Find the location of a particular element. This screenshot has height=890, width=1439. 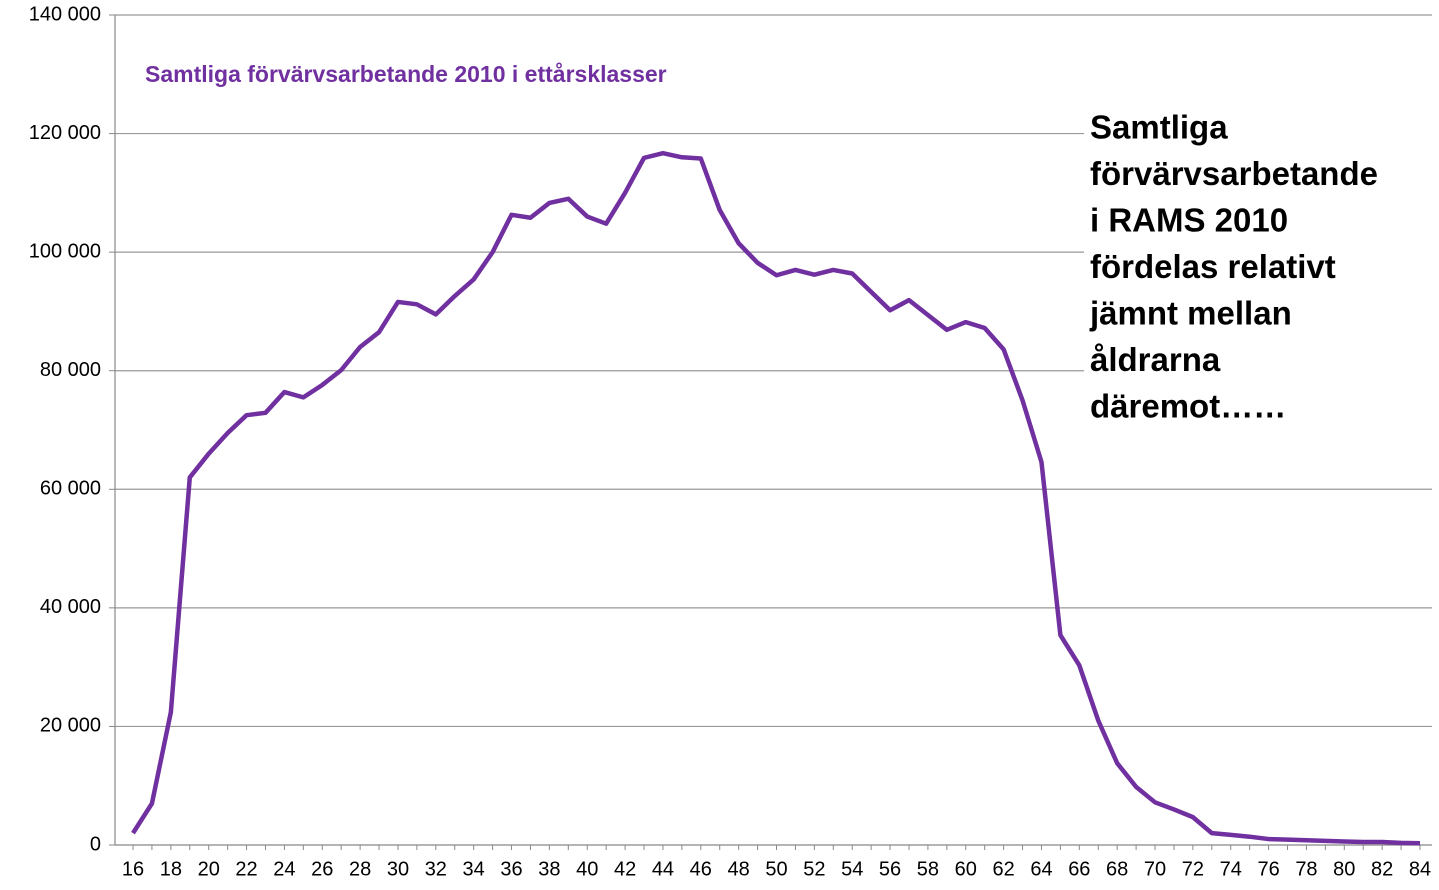

annotation-text: Samtliga is located at coordinates (1159, 127).